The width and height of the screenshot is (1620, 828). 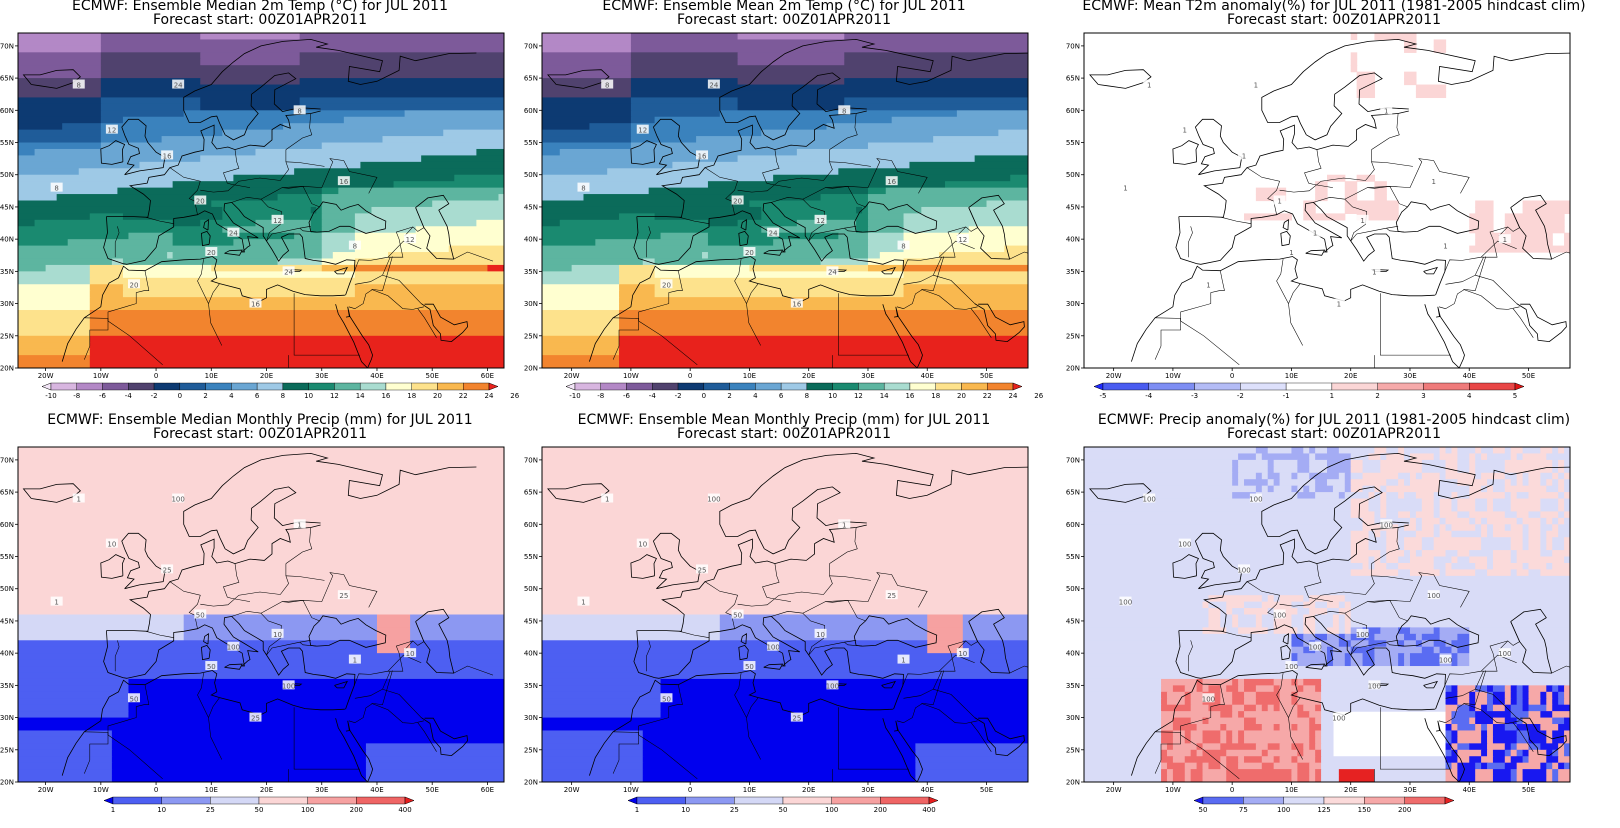 I want to click on colorbar-label: 1, so click(x=1332, y=396).